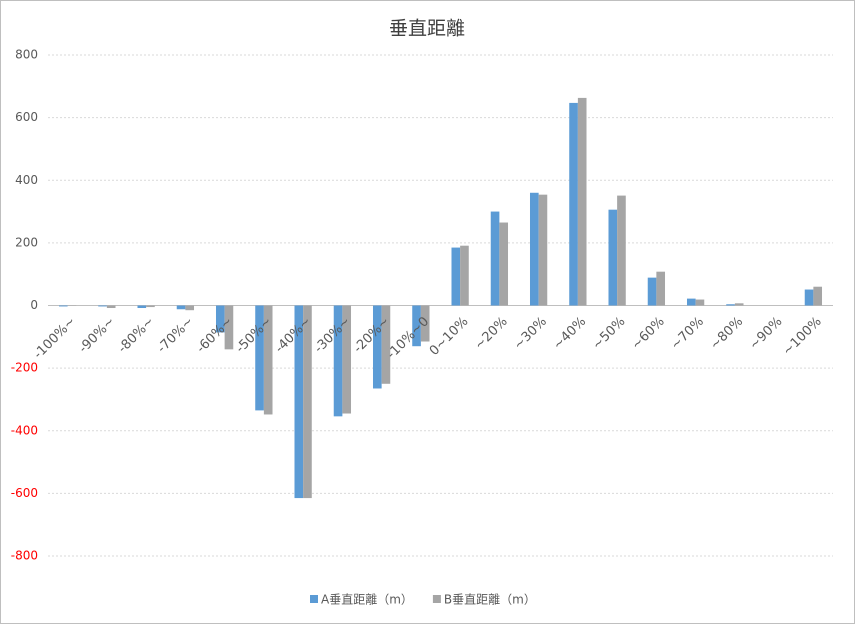  Describe the element at coordinates (427, 29) in the screenshot. I see `chart-title: 垂直距離` at that location.